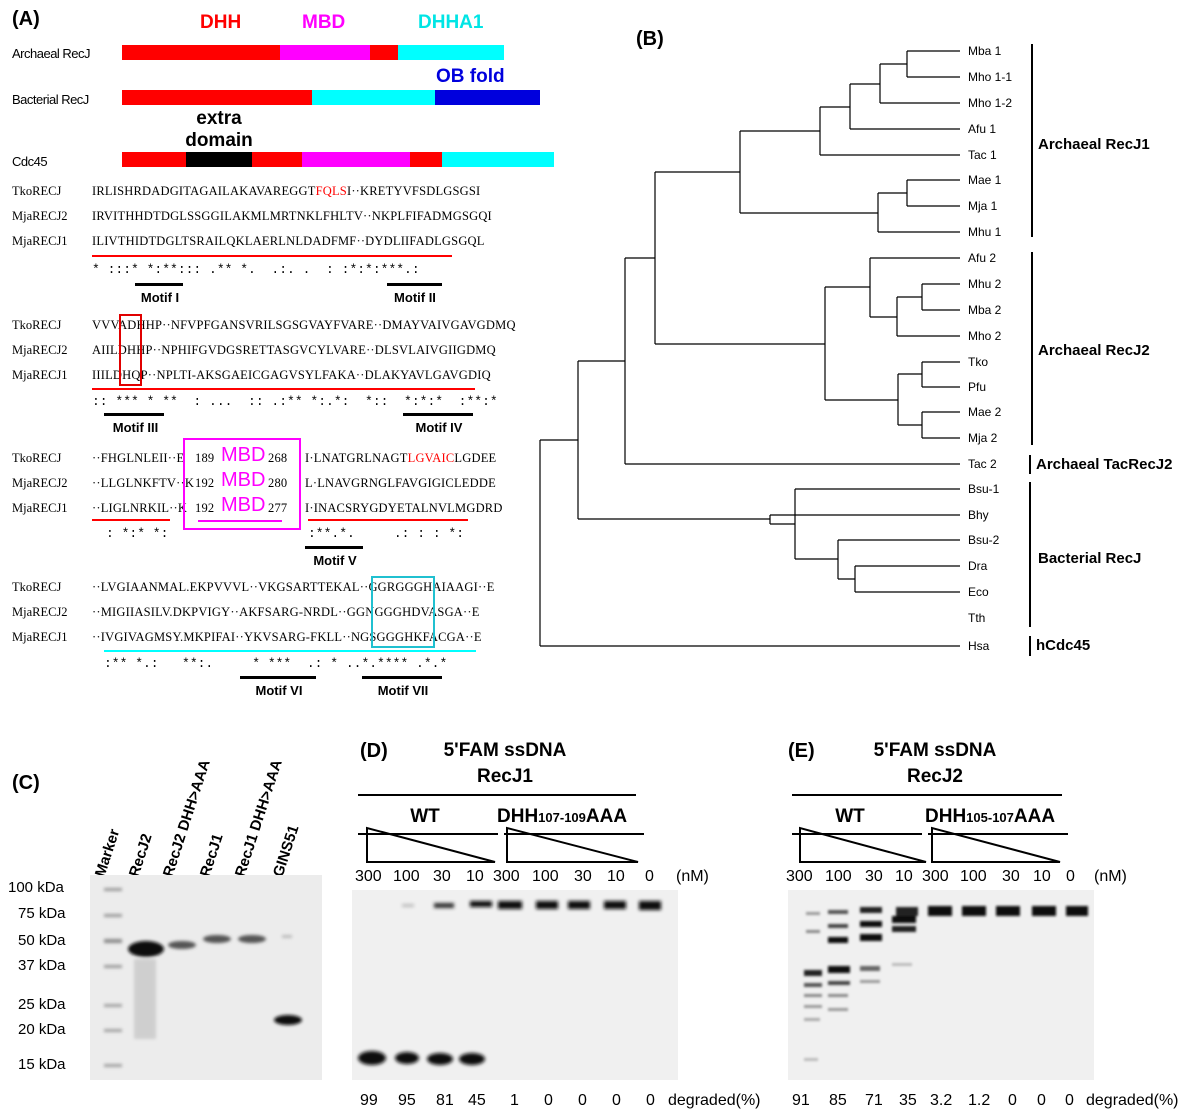 Image resolution: width=1200 pixels, height=1120 pixels. I want to click on ob-fold-label: OB fold, so click(470, 76).